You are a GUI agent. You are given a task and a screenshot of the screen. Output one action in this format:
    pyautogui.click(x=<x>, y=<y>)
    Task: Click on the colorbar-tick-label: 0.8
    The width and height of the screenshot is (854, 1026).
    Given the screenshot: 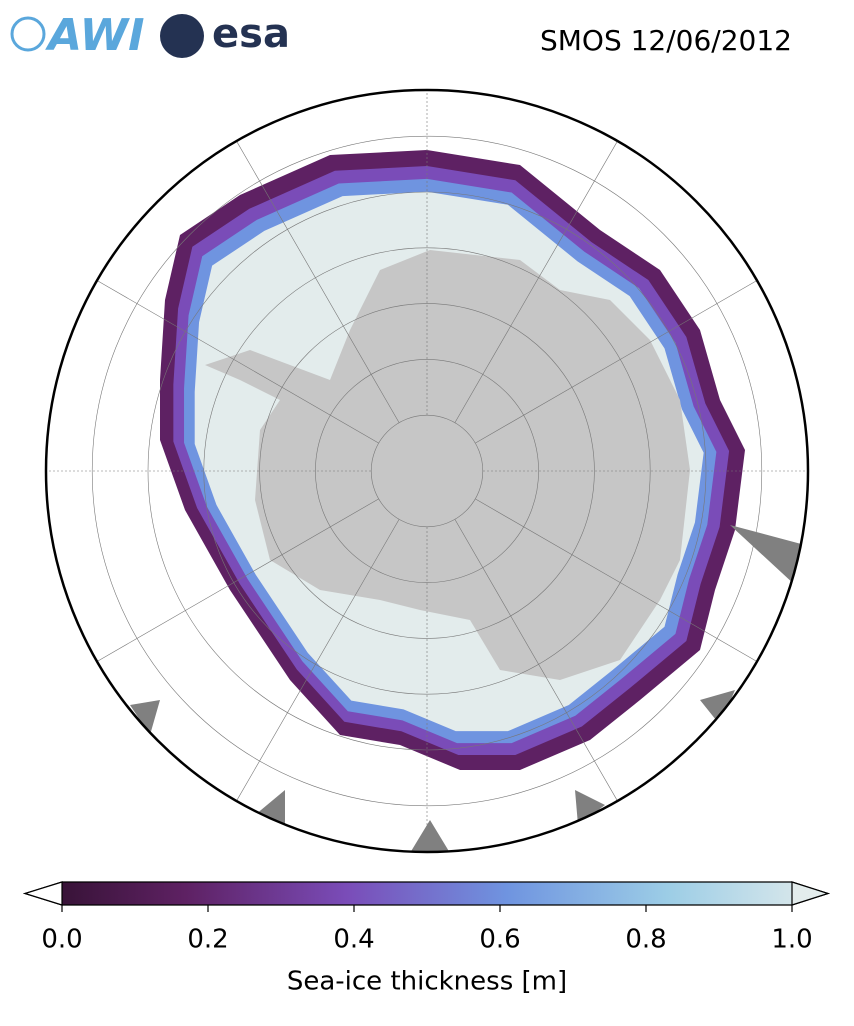 What is the action you would take?
    pyautogui.click(x=645, y=940)
    